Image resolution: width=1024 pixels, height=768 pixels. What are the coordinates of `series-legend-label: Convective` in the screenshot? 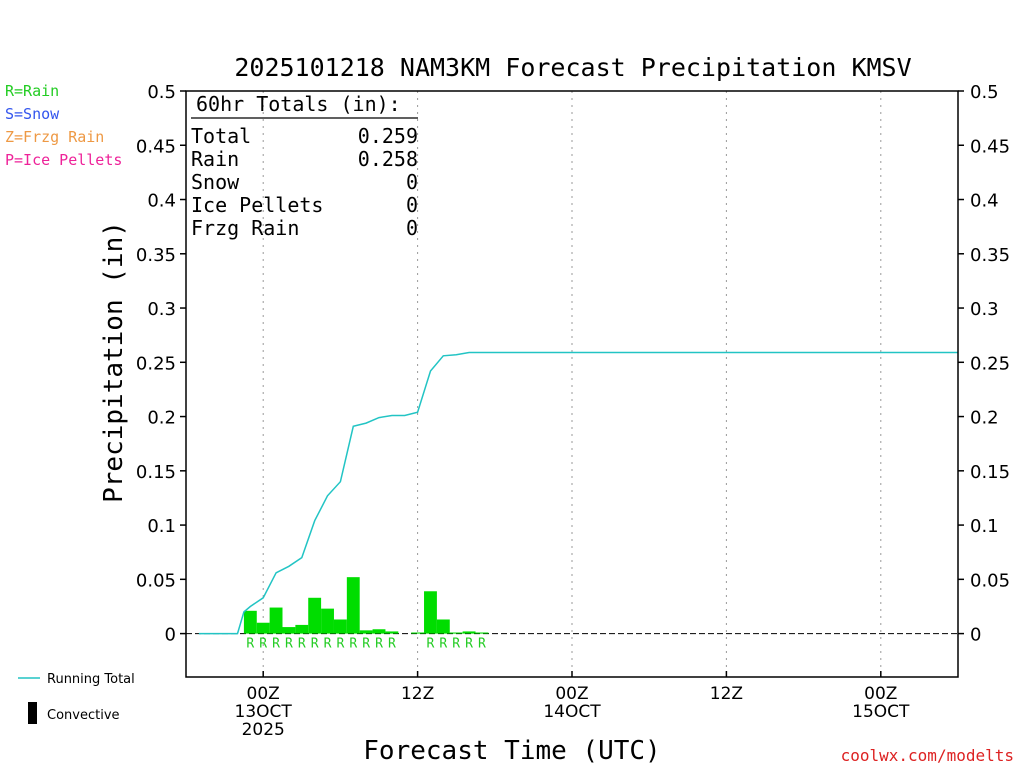 It's located at (83, 715).